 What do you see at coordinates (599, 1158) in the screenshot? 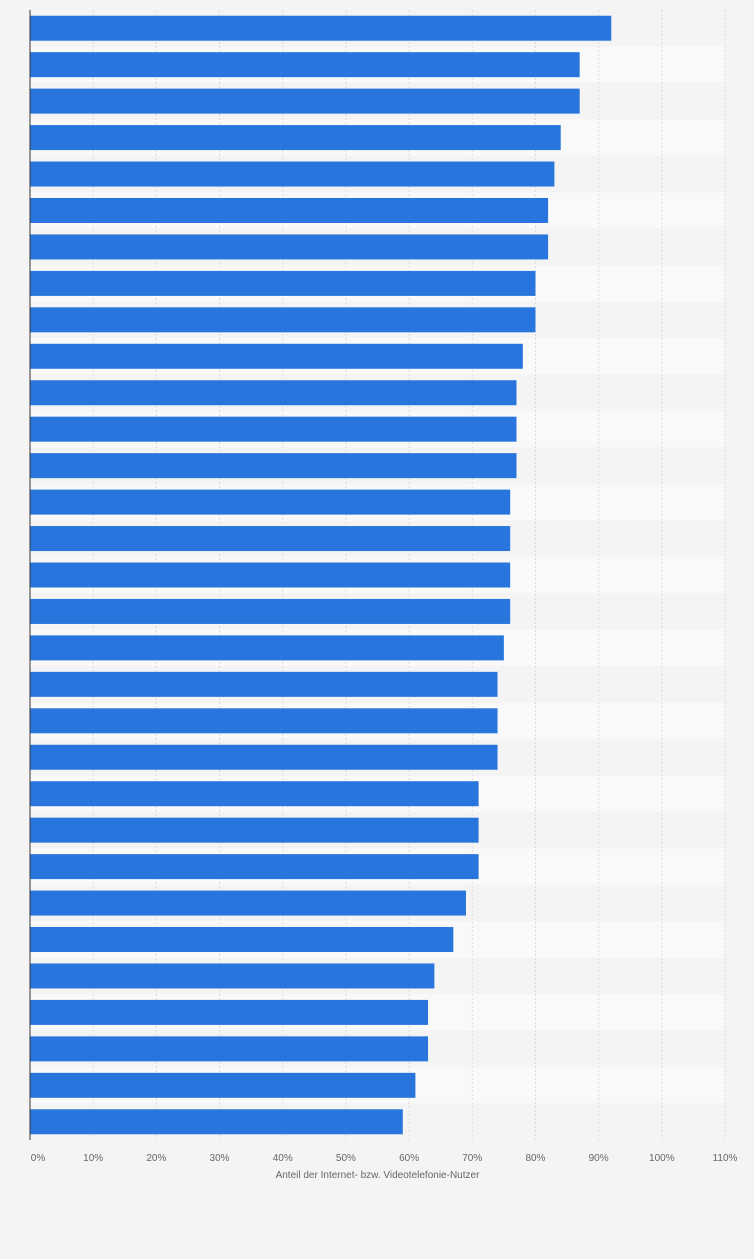
I see `x-tick-label: 90%` at bounding box center [599, 1158].